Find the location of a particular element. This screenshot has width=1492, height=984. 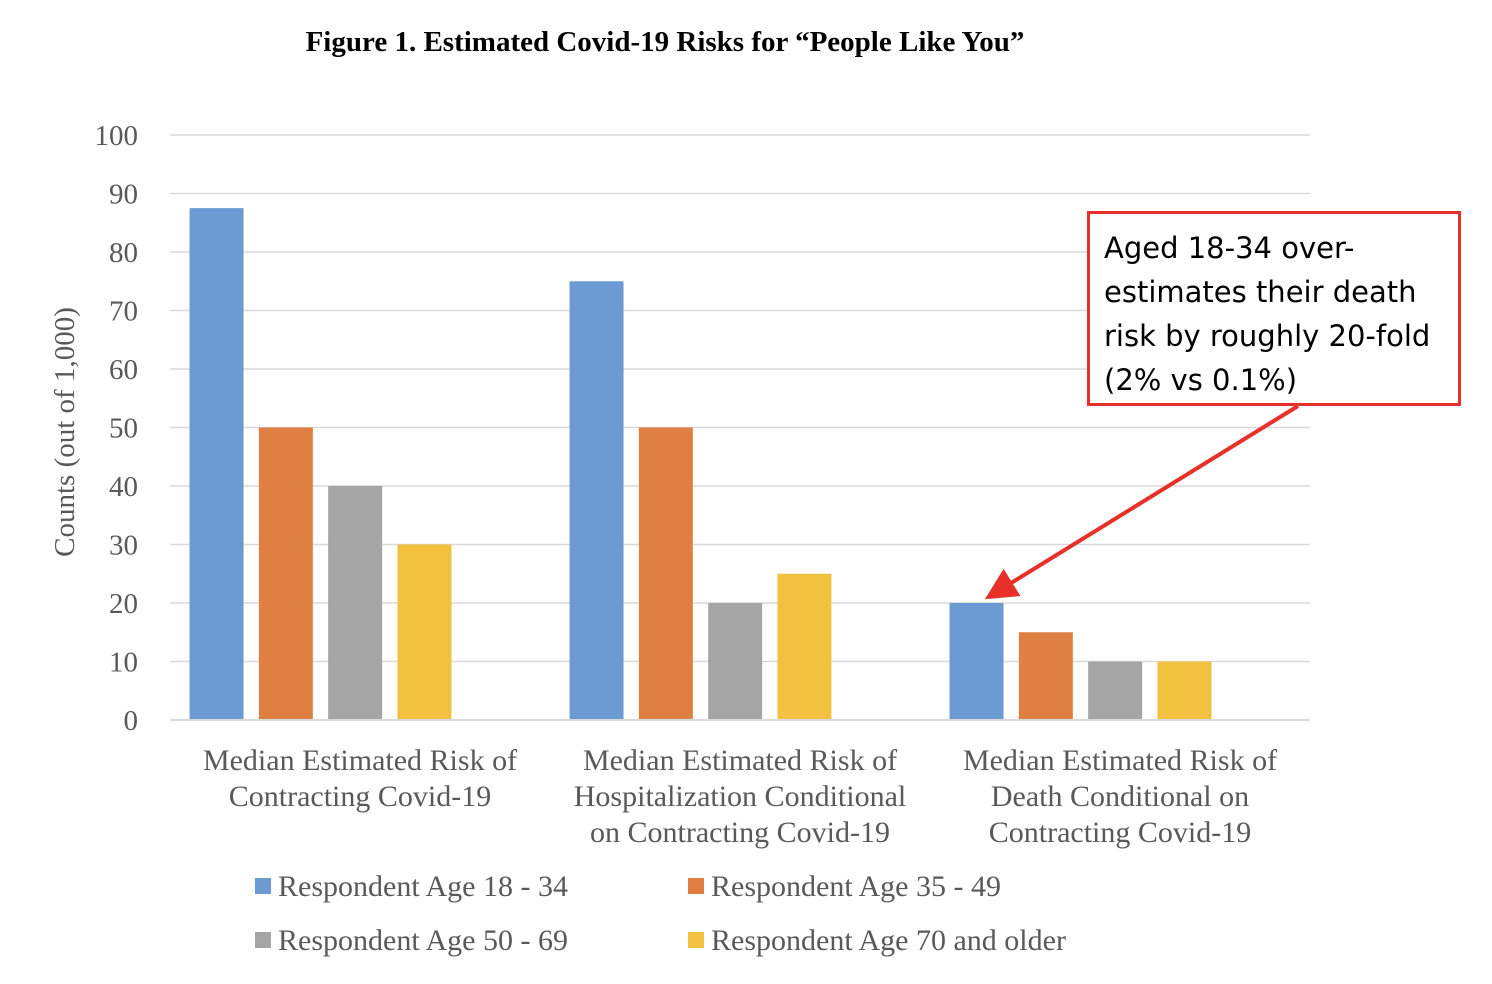

y-tick-label: 80 is located at coordinates (123, 253).